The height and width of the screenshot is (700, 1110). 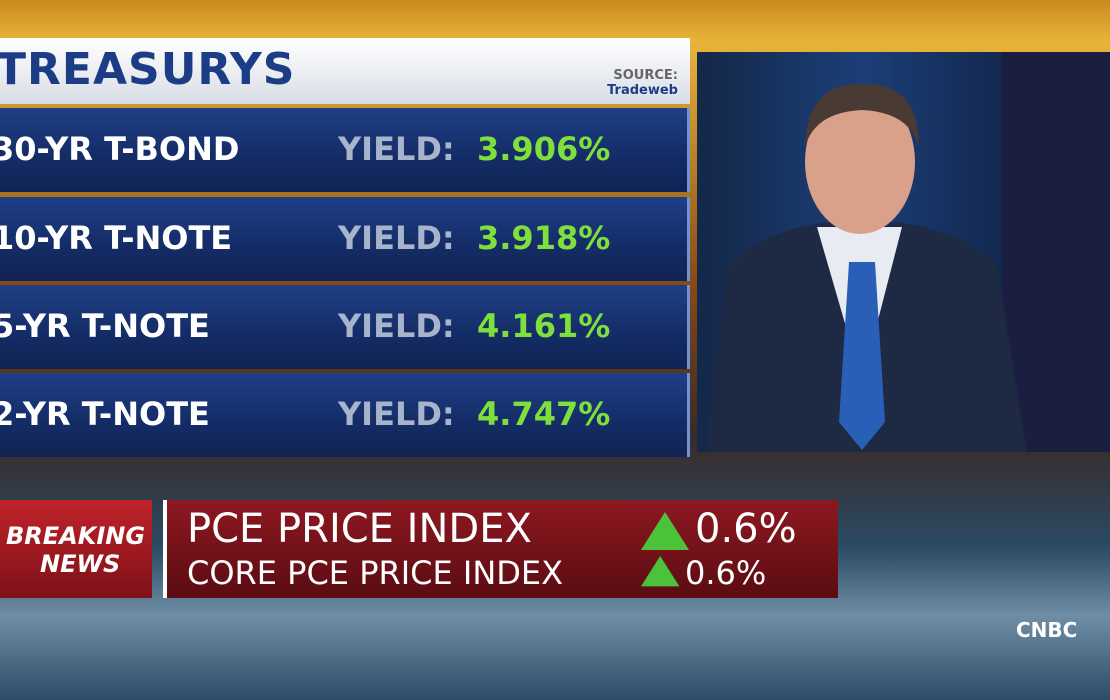 I want to click on panel-header: TREASURYS SOURCE: Tradeweb, so click(x=345, y=71).